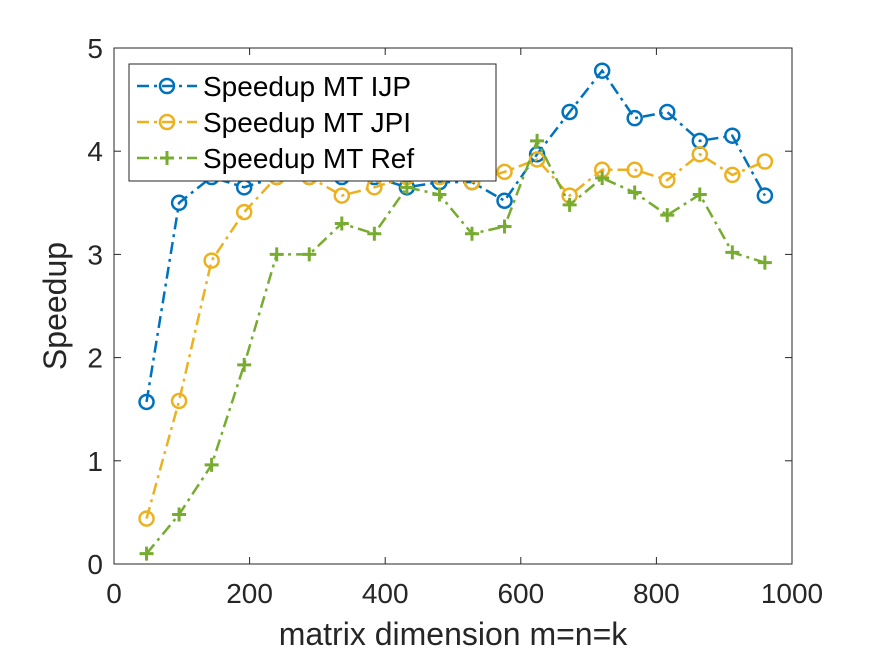 Image resolution: width=874 pixels, height=655 pixels. What do you see at coordinates (308, 158) in the screenshot?
I see `legend-label: Speedup MT Ref` at bounding box center [308, 158].